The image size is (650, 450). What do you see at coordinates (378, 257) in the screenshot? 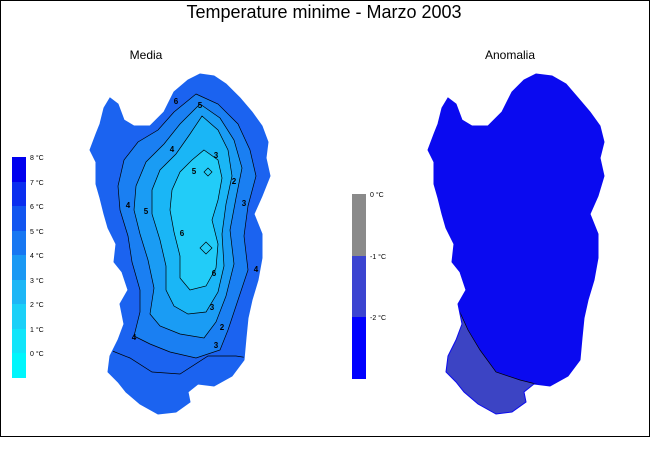
I see `legend-anomalia-label: -1 °C` at bounding box center [378, 257].